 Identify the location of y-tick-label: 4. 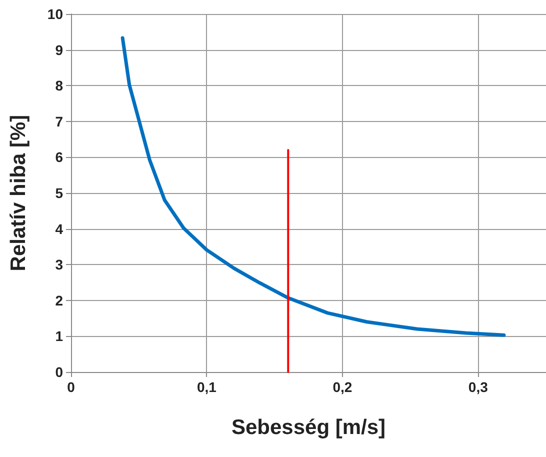
(59, 228).